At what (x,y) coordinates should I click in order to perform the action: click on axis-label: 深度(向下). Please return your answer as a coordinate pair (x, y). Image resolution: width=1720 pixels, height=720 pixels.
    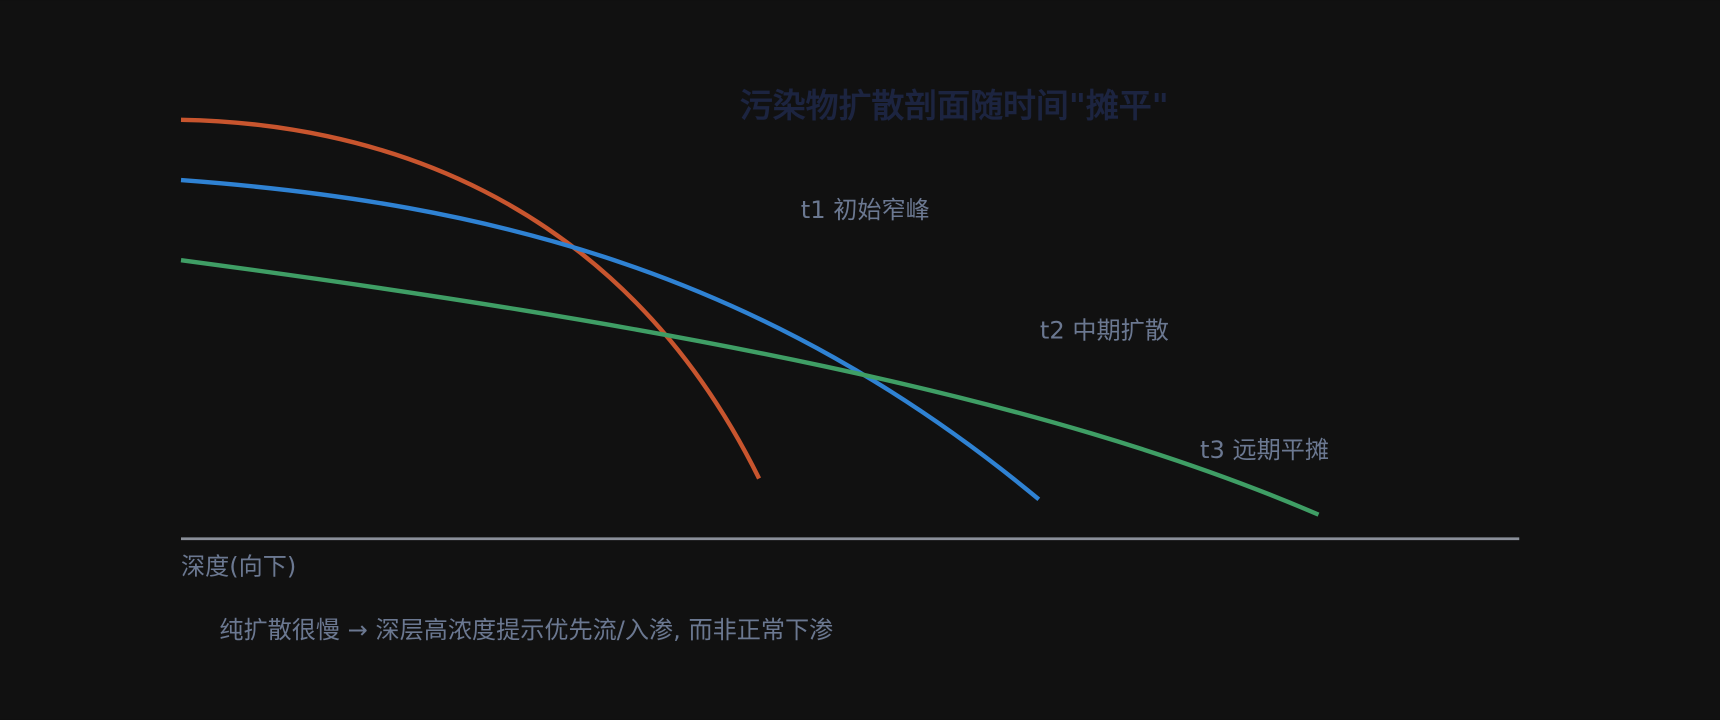
    Looking at the image, I should click on (238, 566).